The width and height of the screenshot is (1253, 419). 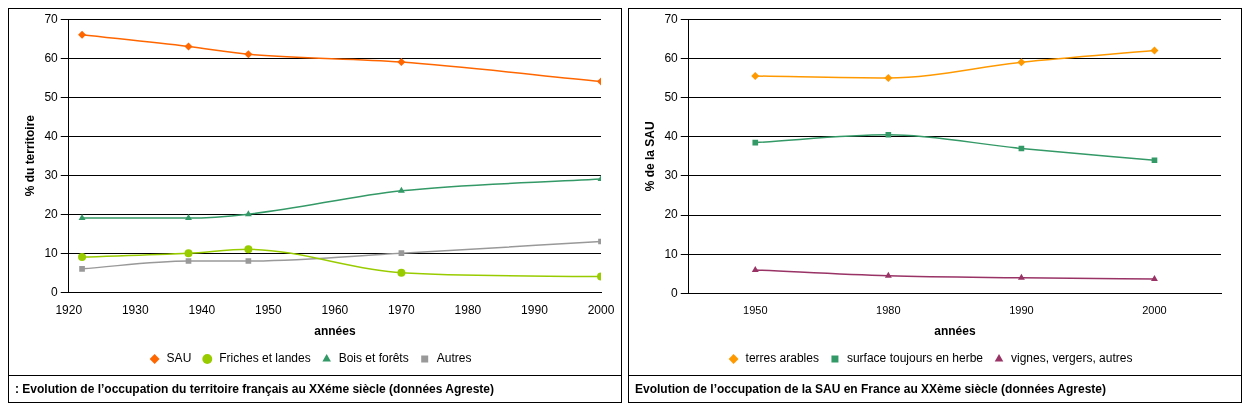 I want to click on legend-label: surface toujours en herbe, so click(x=915, y=358).